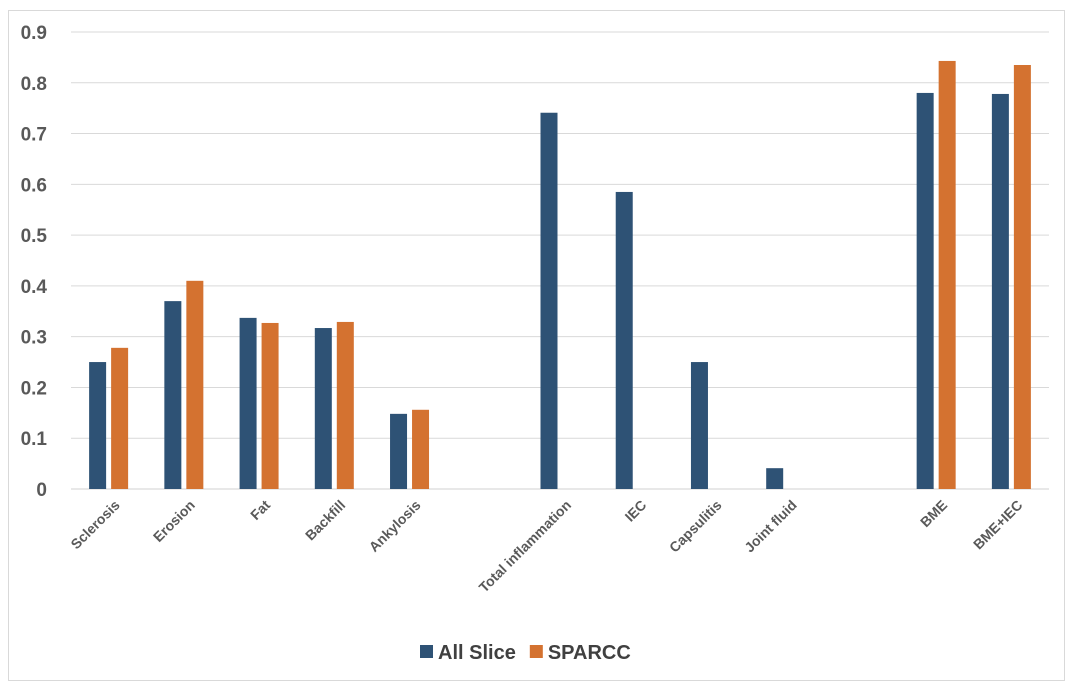 The height and width of the screenshot is (692, 1080). Describe the element at coordinates (34, 262) in the screenshot. I see `y-axis-ticks: 0 0.1 0.2 0.3 0.4 0.5 0.6 0.7 0.8 0.9` at that location.